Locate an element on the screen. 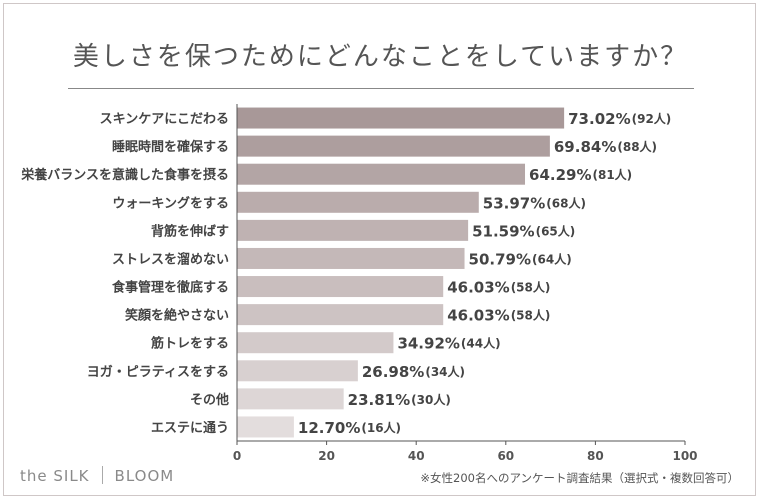 Image resolution: width=761 pixels, height=501 pixels. count-label: (81人) is located at coordinates (613, 174).